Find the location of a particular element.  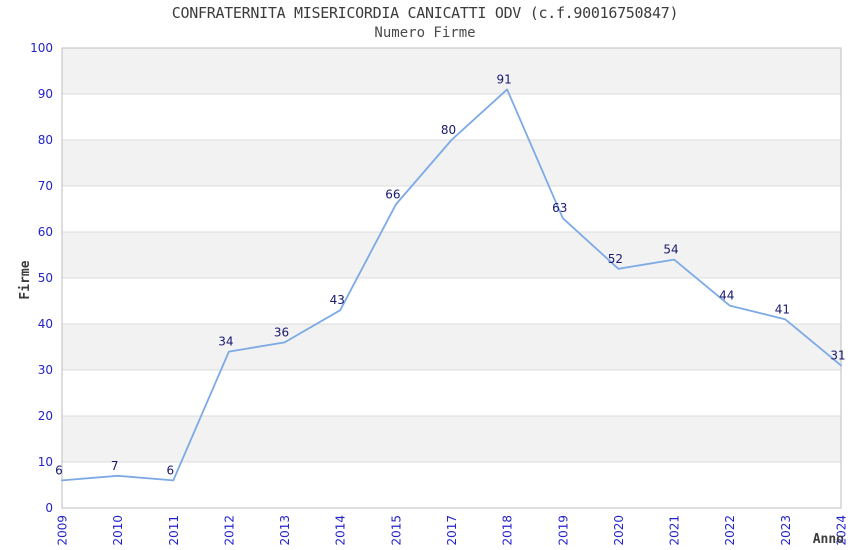

y-tick-label: 80 is located at coordinates (45, 140).